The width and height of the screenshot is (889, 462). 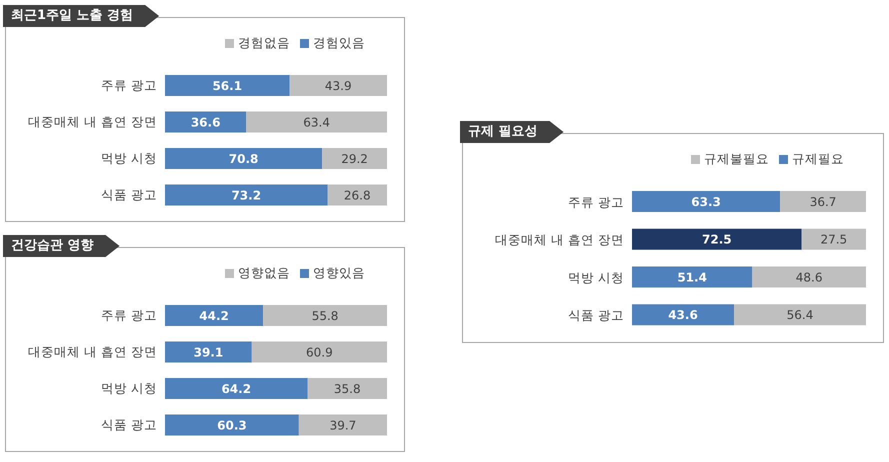 What do you see at coordinates (736, 158) in the screenshot?
I see `legend-label: 규제불필요` at bounding box center [736, 158].